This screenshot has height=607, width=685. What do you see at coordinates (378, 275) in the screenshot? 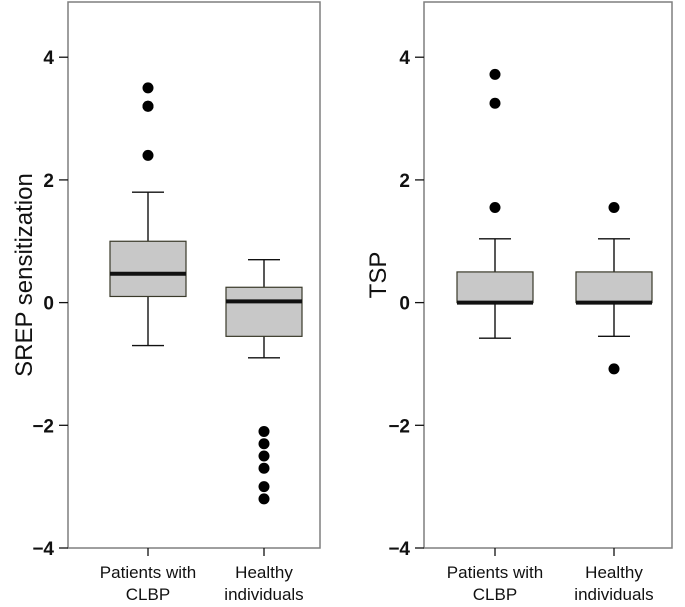
I see `y-axis-label: TSP` at bounding box center [378, 275].